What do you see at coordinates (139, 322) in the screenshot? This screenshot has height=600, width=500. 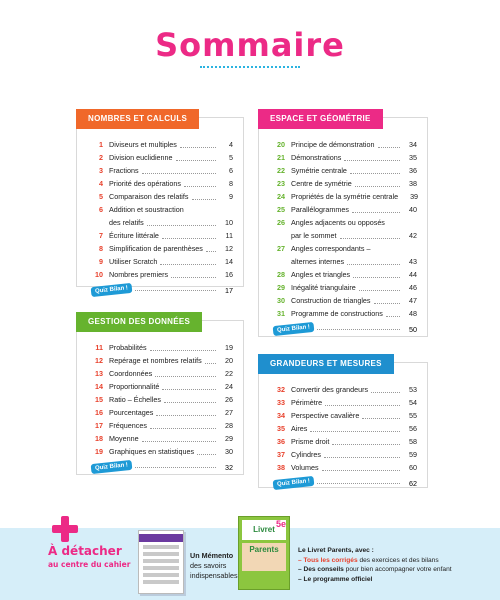 I see `section-heading-gestion: GESTION DES DONNÉES` at bounding box center [139, 322].